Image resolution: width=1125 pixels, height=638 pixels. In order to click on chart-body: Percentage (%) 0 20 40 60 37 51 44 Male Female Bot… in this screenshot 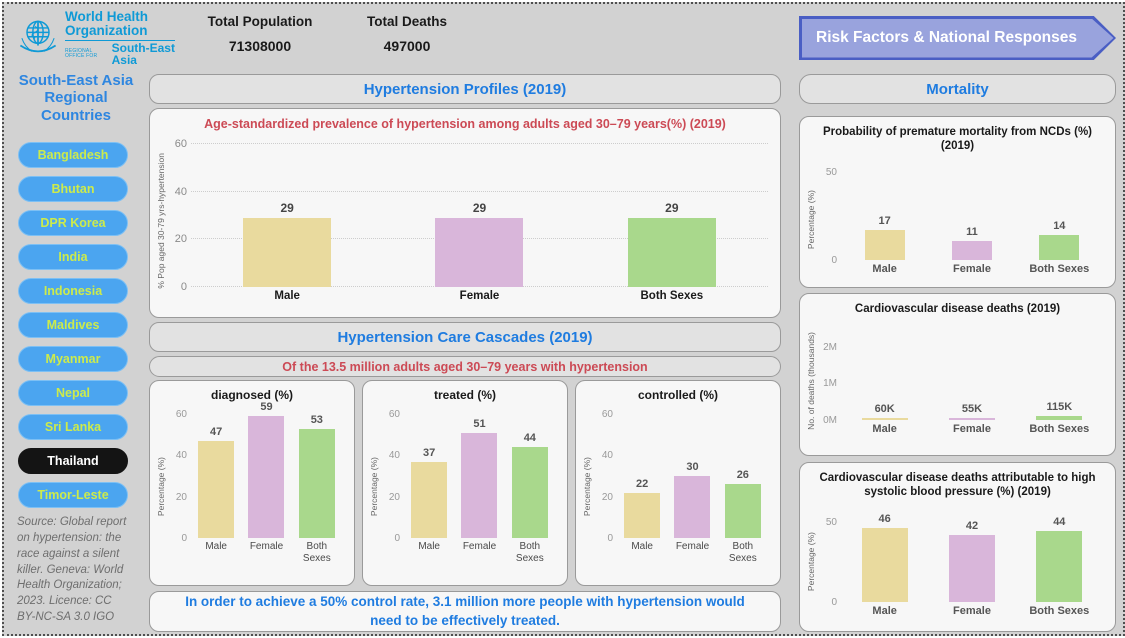, I will do `click(462, 486)`.